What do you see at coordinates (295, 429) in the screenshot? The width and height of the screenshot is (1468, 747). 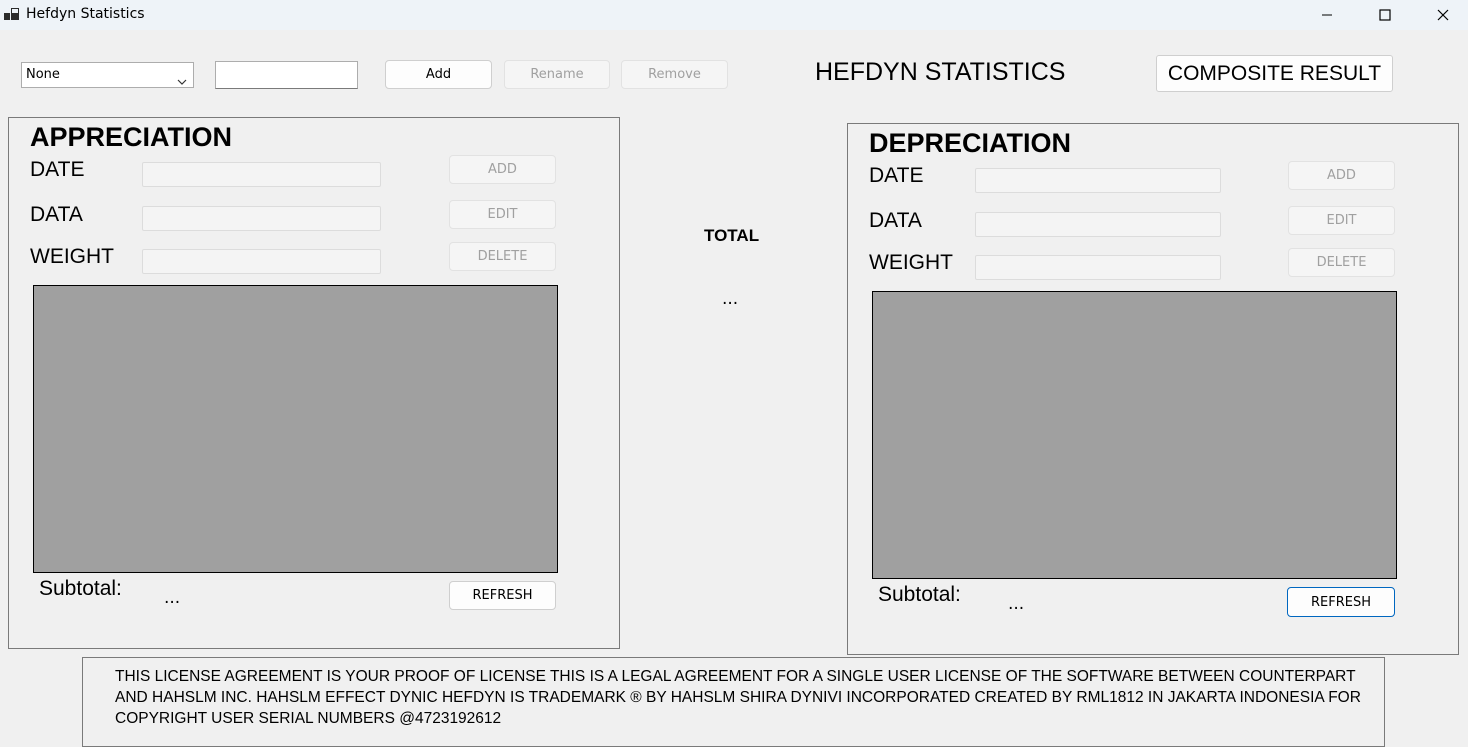 I see `appreciation-data-grid` at bounding box center [295, 429].